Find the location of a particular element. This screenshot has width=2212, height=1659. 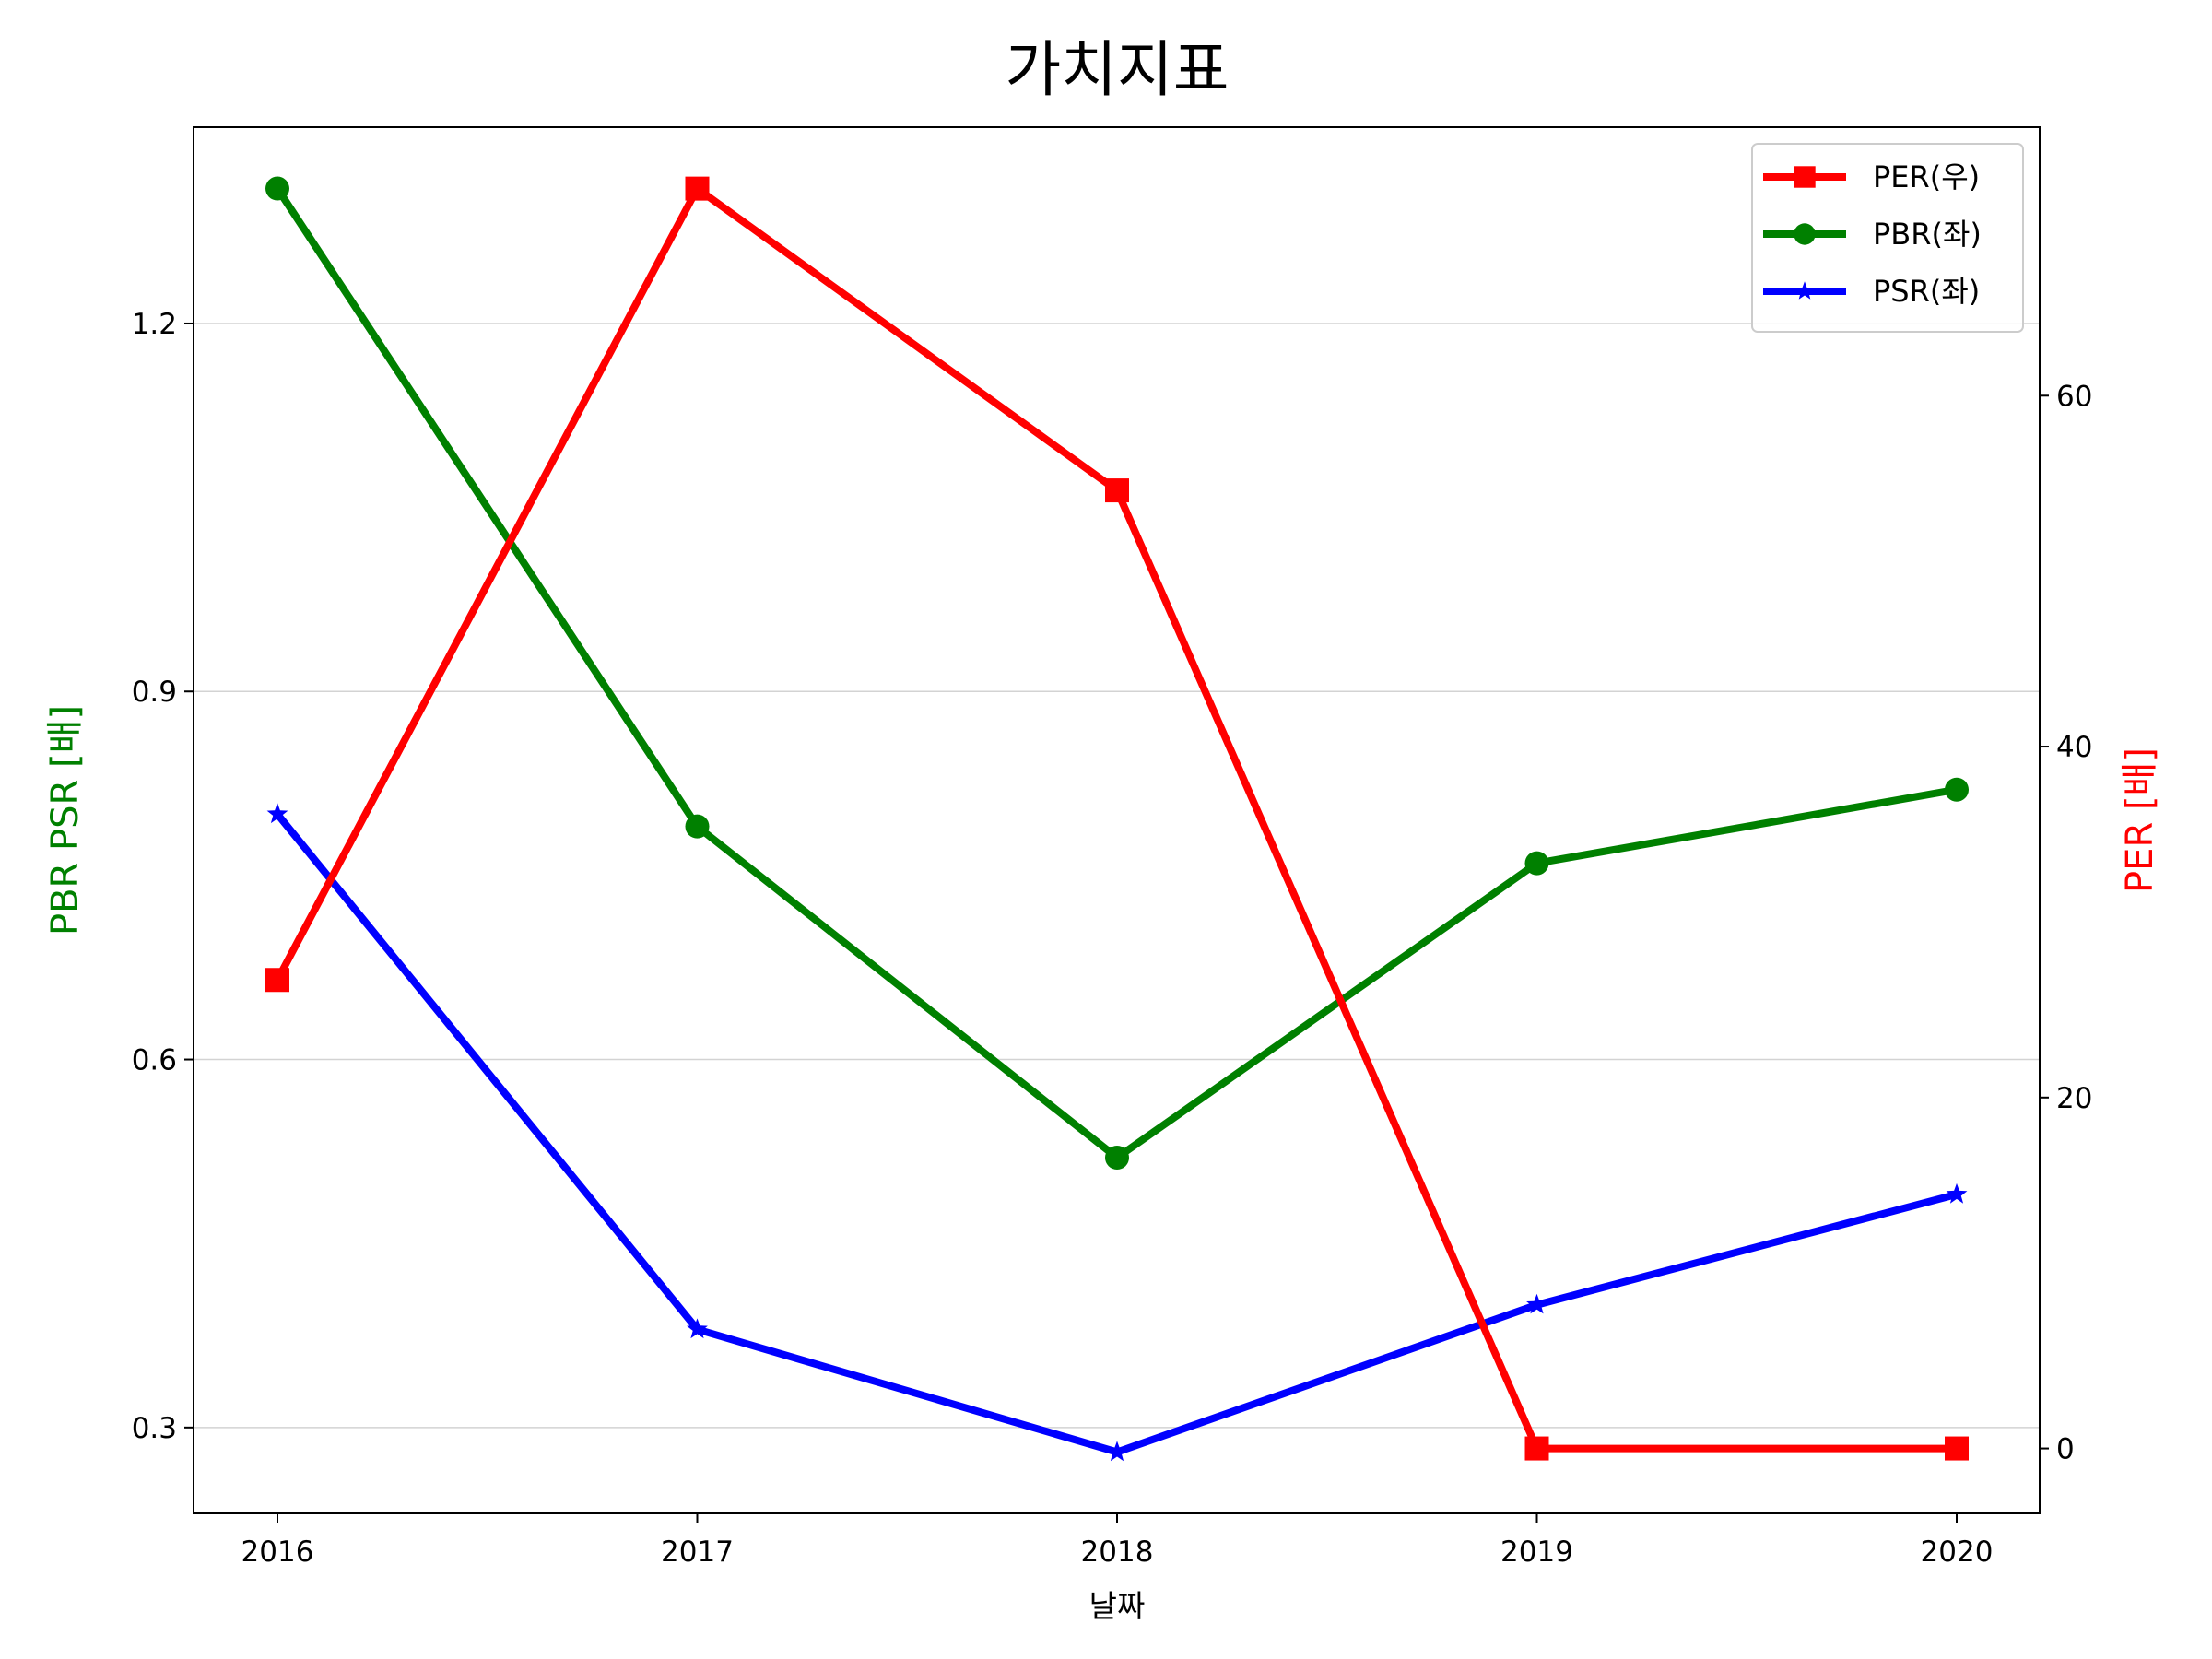

legend-label: PER(우) is located at coordinates (1926, 176).